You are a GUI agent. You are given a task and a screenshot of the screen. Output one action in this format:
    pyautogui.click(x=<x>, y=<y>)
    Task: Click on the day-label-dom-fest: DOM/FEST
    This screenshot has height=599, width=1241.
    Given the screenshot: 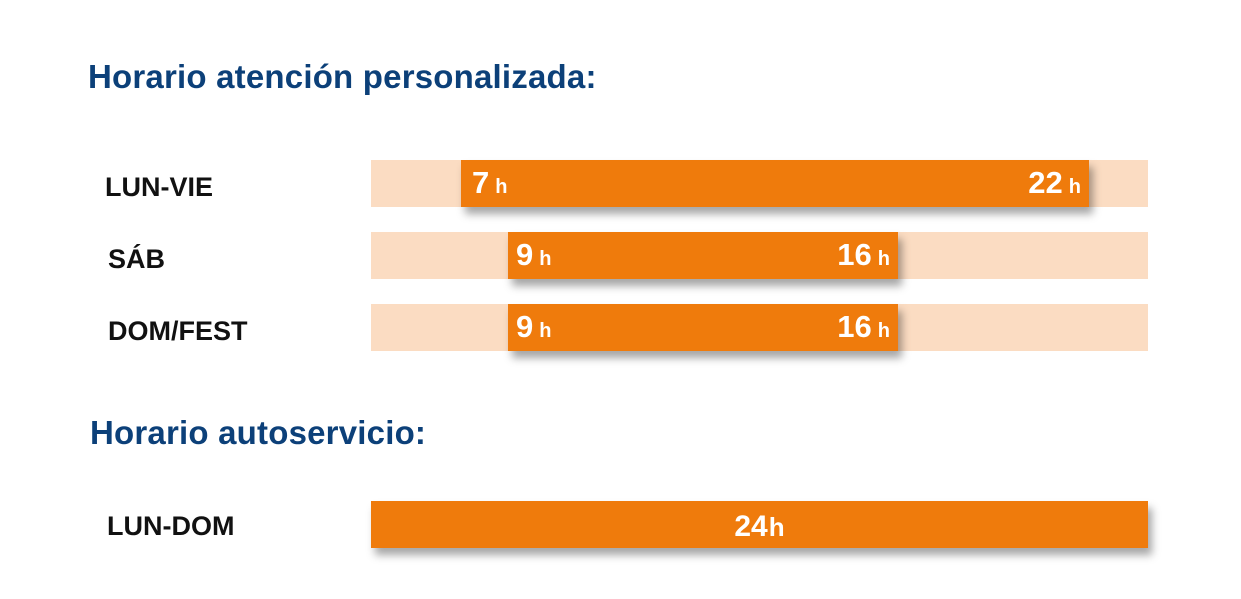 What is the action you would take?
    pyautogui.click(x=178, y=331)
    